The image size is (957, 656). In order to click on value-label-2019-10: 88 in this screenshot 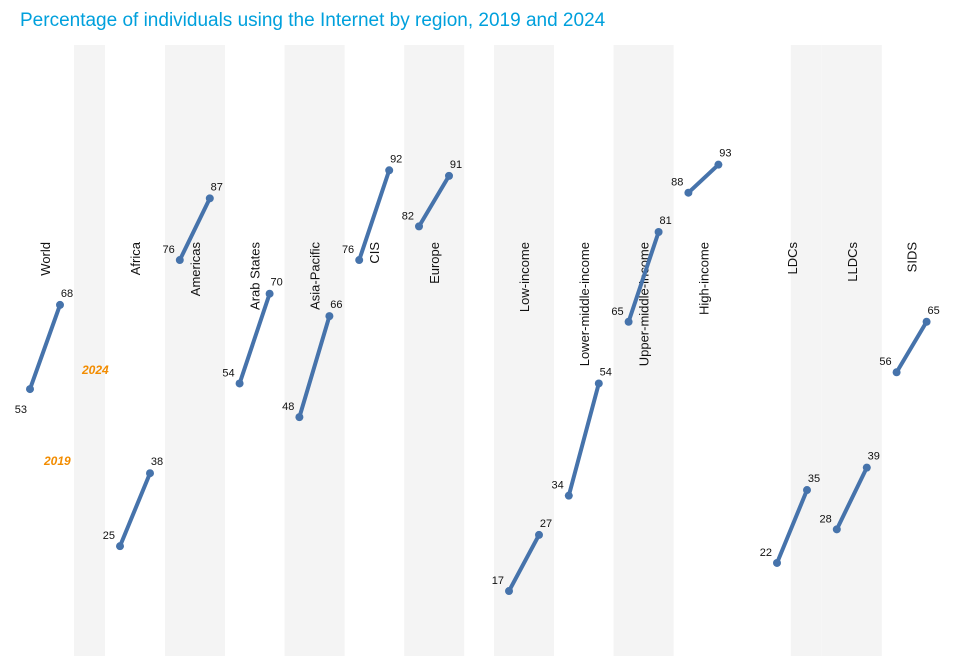, I will do `click(677, 183)`.